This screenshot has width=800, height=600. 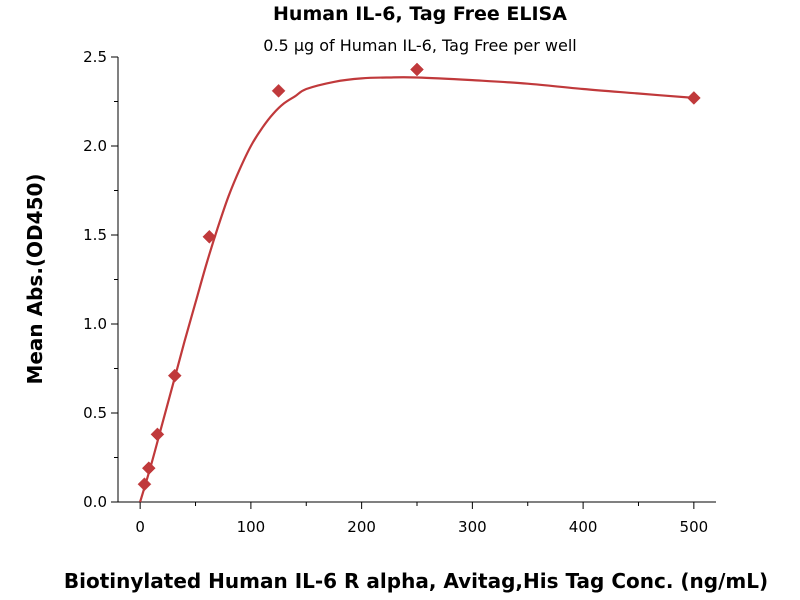 What do you see at coordinates (100, 279) in the screenshot?
I see `y-ticks: 0.0 0.5 1.0 1.5 2.0 2.5` at bounding box center [100, 279].